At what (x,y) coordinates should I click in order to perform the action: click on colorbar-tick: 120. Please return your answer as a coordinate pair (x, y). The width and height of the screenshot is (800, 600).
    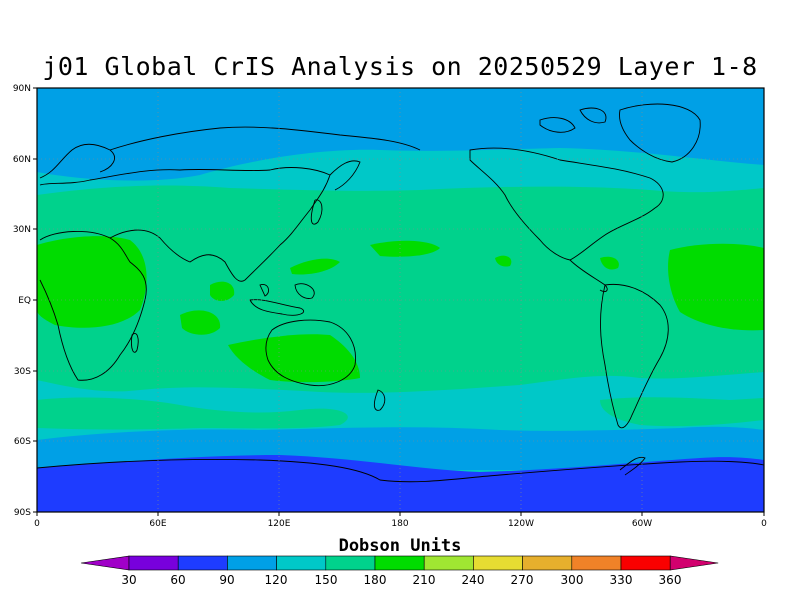
    Looking at the image, I should click on (276, 580).